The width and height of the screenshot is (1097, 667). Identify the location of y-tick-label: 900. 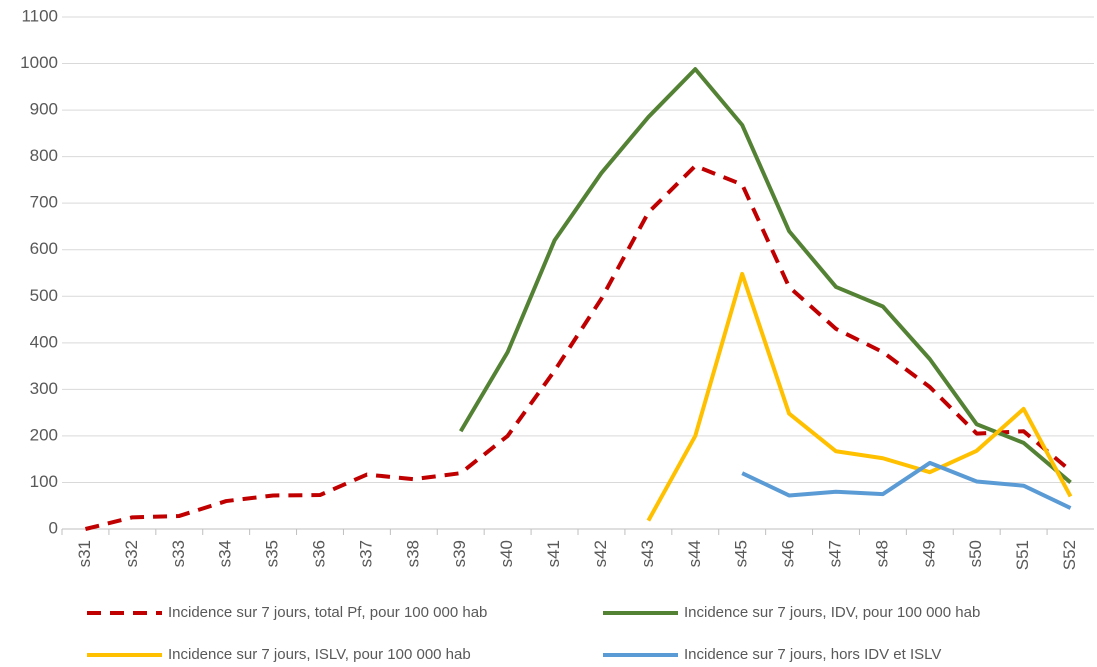
(44, 109).